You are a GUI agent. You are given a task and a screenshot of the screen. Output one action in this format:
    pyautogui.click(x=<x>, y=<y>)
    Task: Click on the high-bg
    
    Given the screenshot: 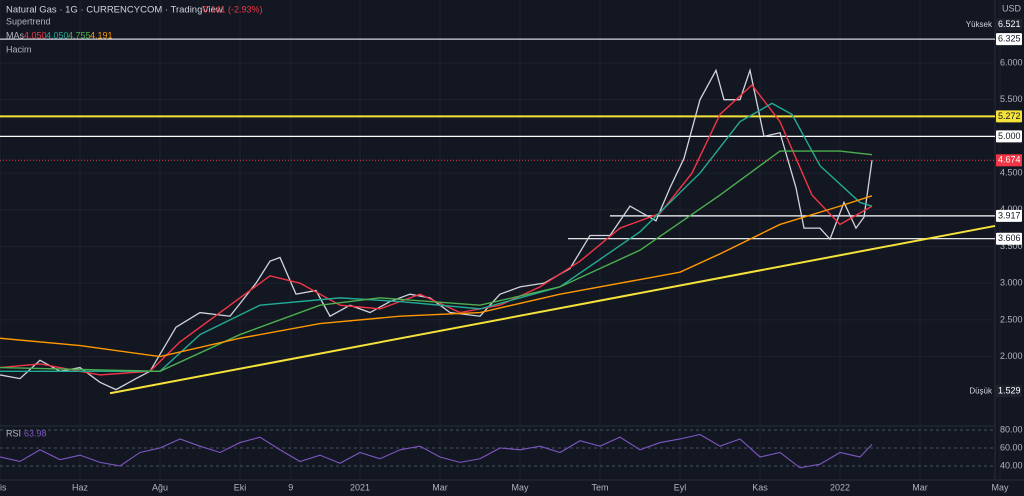 What is the action you would take?
    pyautogui.click(x=1009, y=24)
    